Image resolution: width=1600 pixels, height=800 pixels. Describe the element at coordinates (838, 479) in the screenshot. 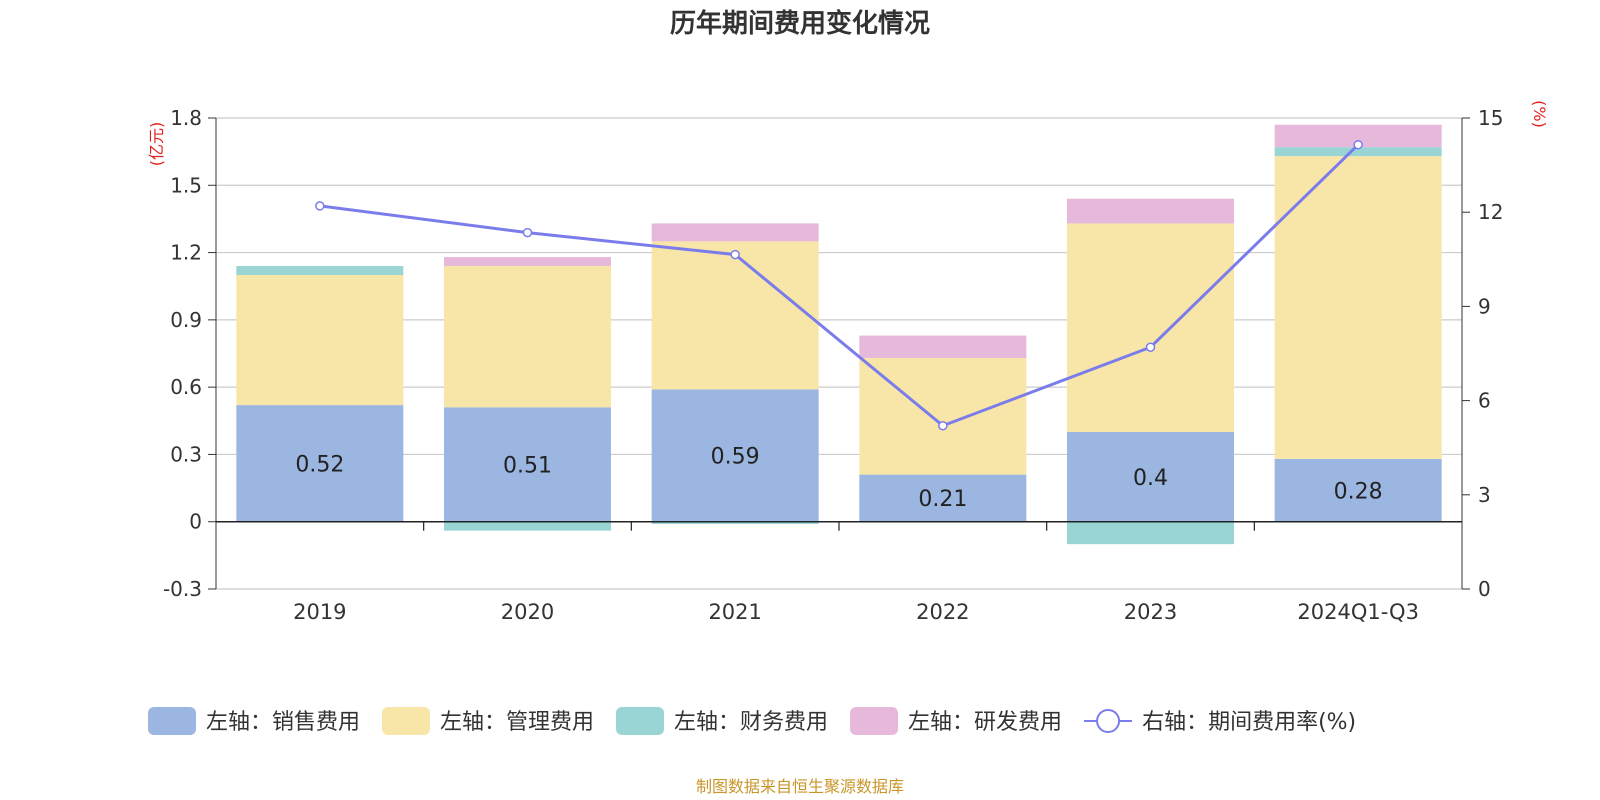

I see `bar-labels: 0.52 0.51 0.59 0.21 0.4 0.28` at that location.